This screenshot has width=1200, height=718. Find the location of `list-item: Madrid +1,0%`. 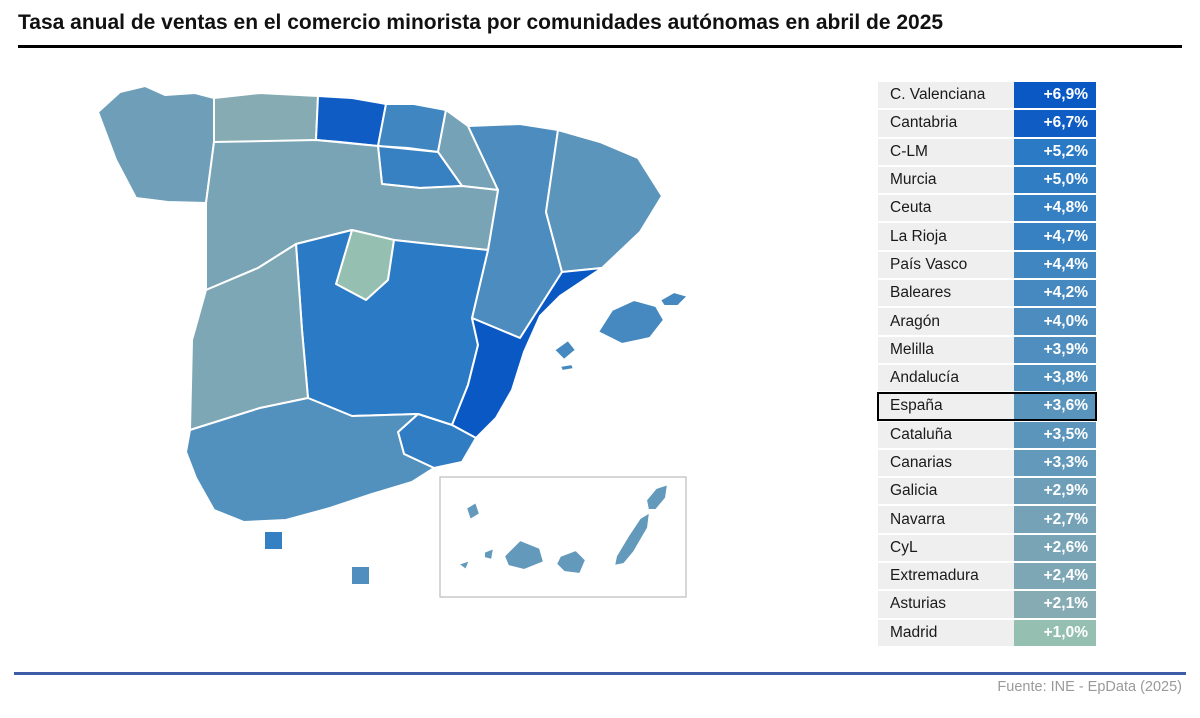

list-item: Madrid +1,0% is located at coordinates (987, 632).